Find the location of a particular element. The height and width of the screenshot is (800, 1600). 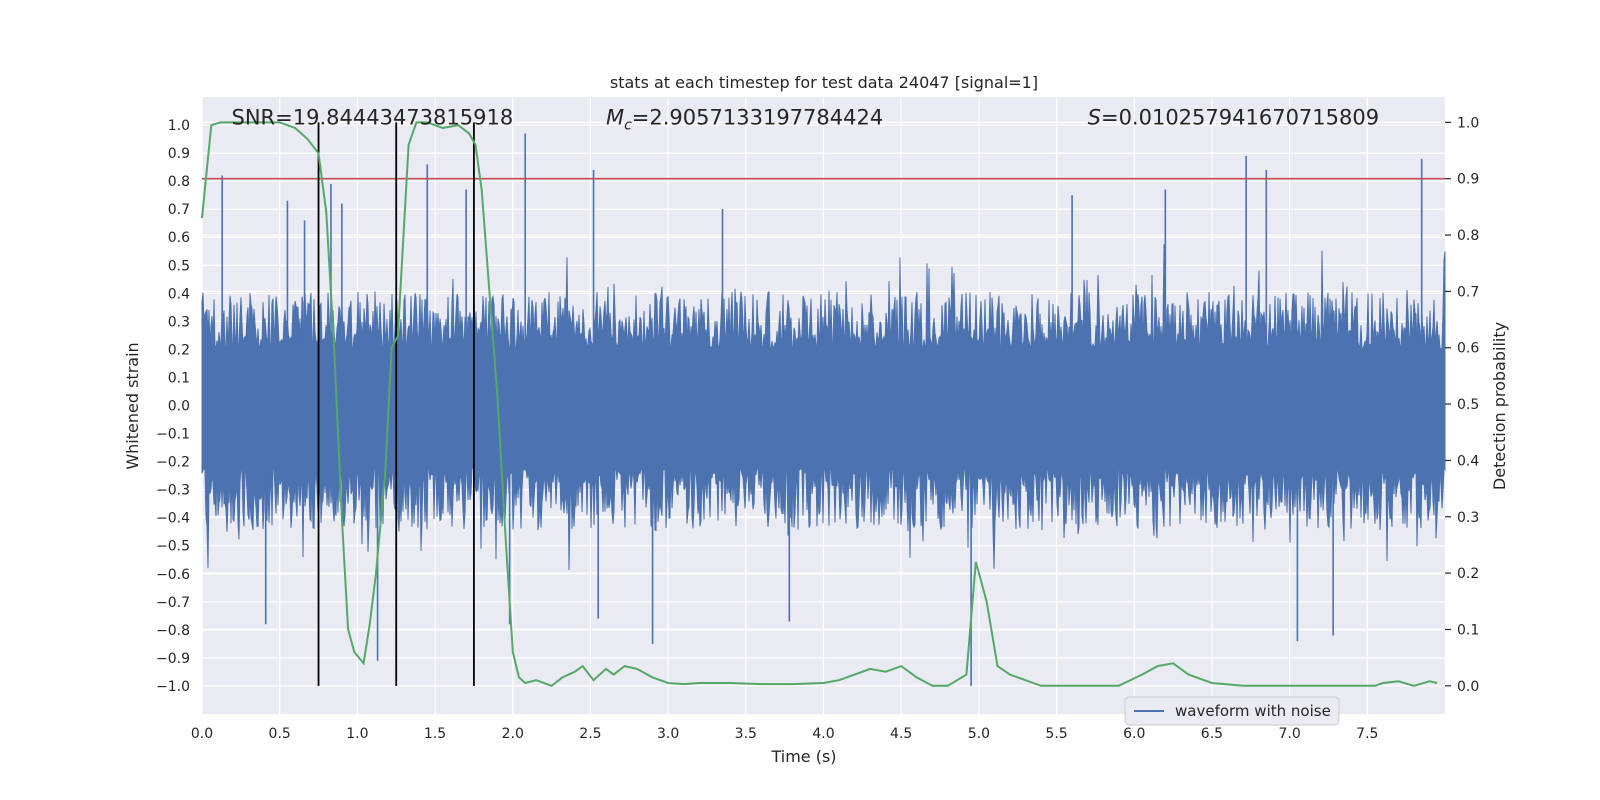

legend-box is located at coordinates (1232, 711).